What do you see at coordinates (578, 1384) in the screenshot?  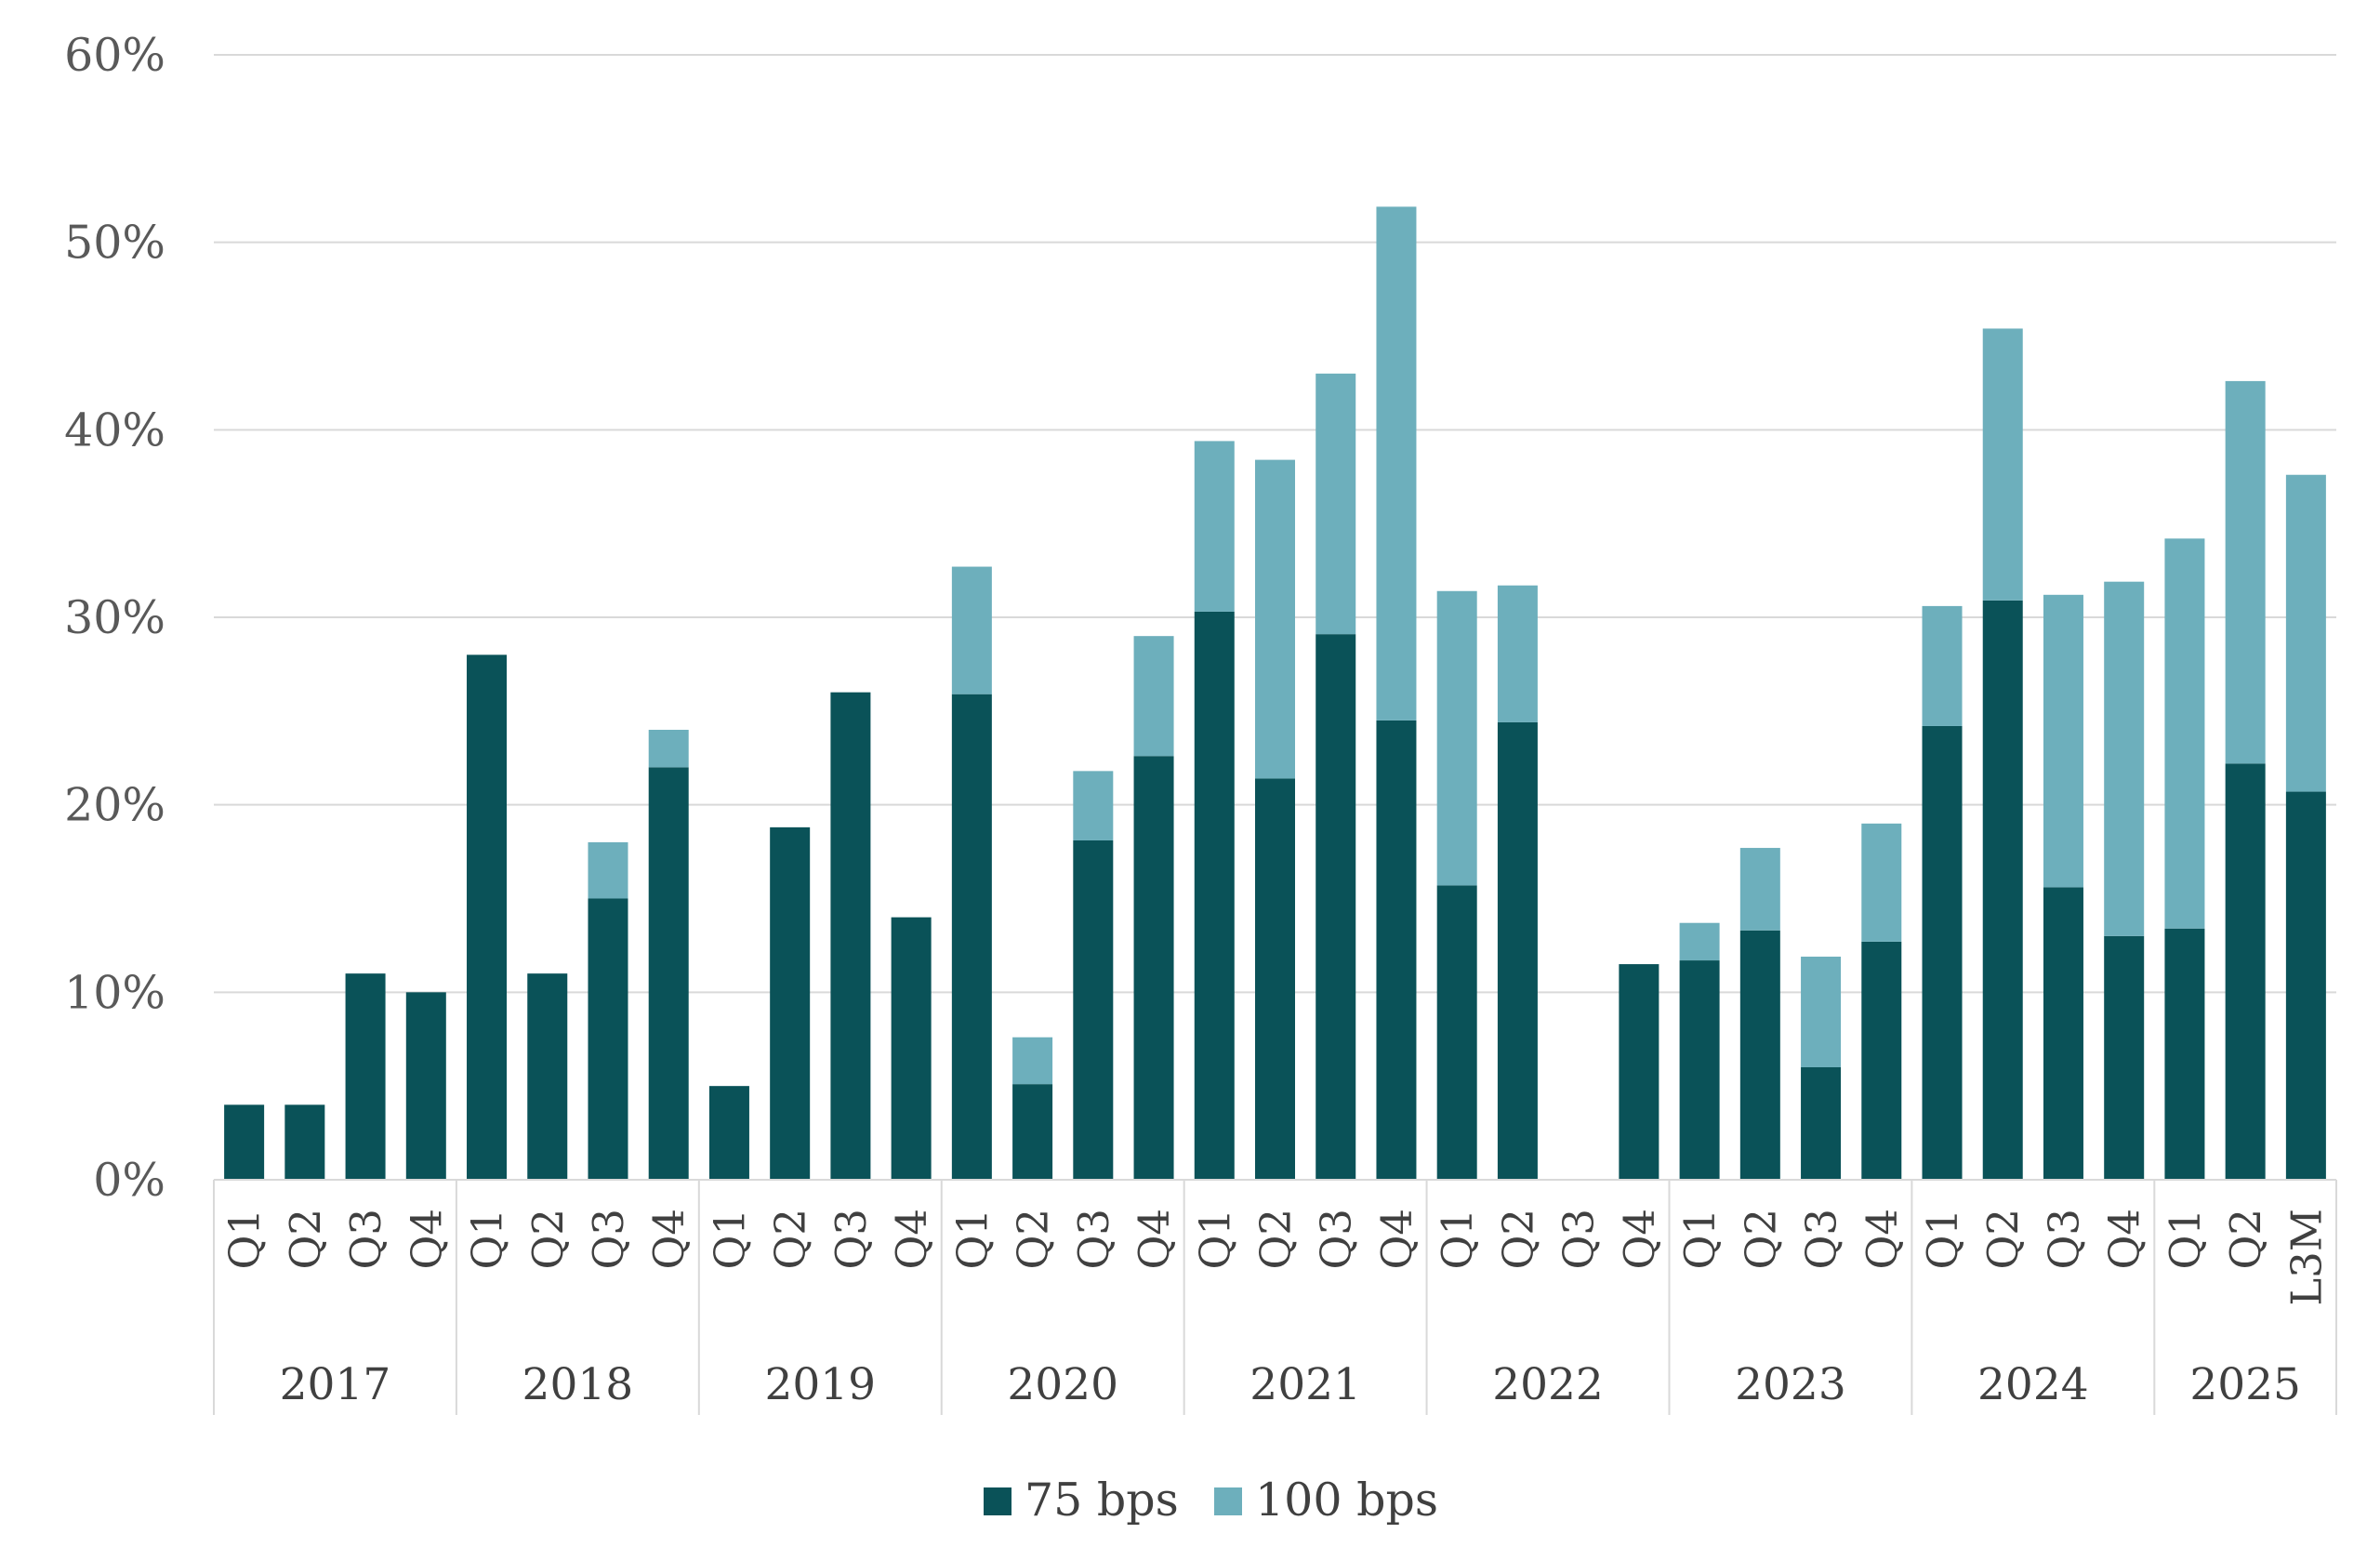 I see `year-label: 2018` at bounding box center [578, 1384].